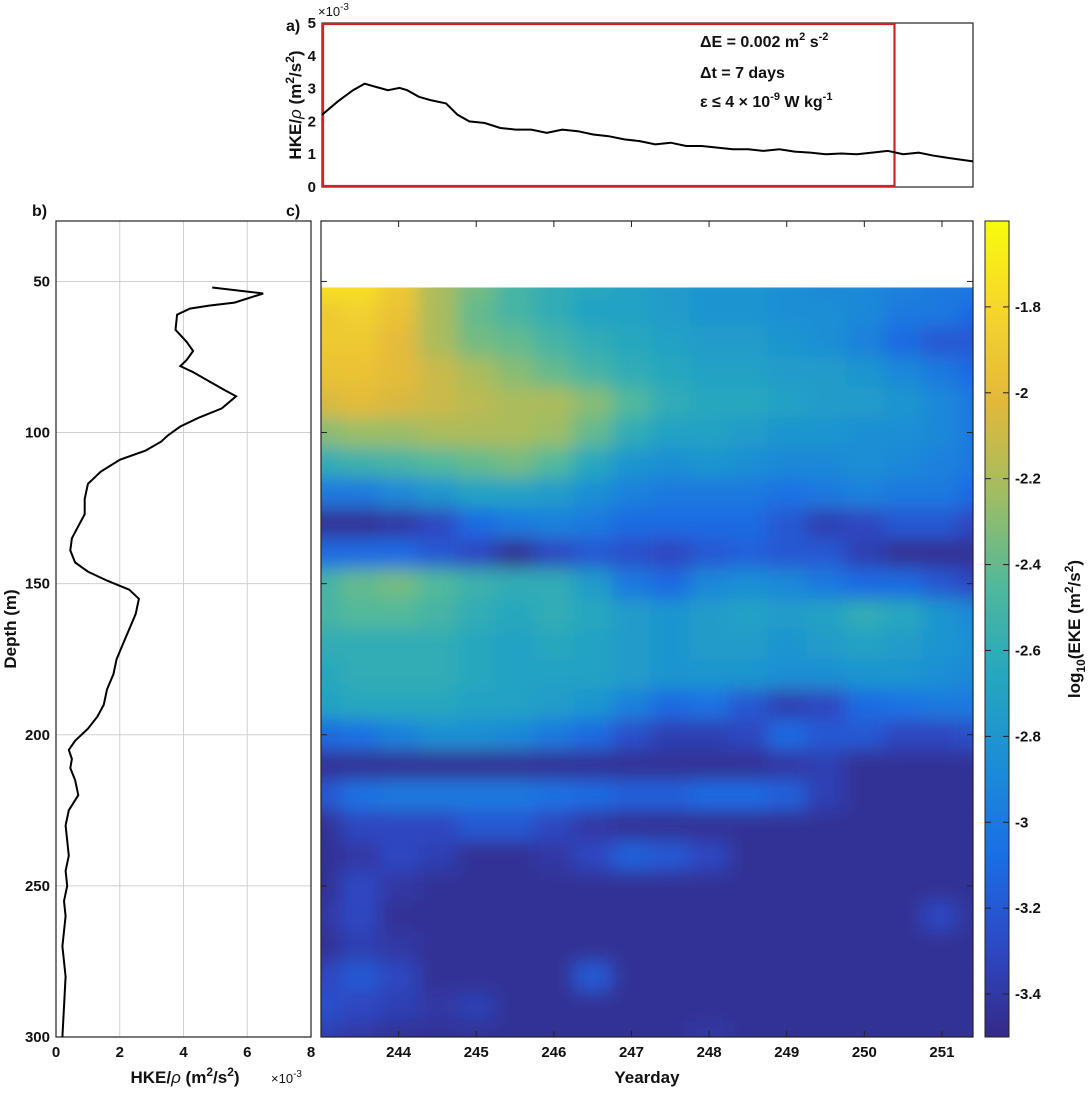 The image size is (1090, 1093). Describe the element at coordinates (1028, 565) in the screenshot. I see `colorbar-tick-label: -2.4` at that location.